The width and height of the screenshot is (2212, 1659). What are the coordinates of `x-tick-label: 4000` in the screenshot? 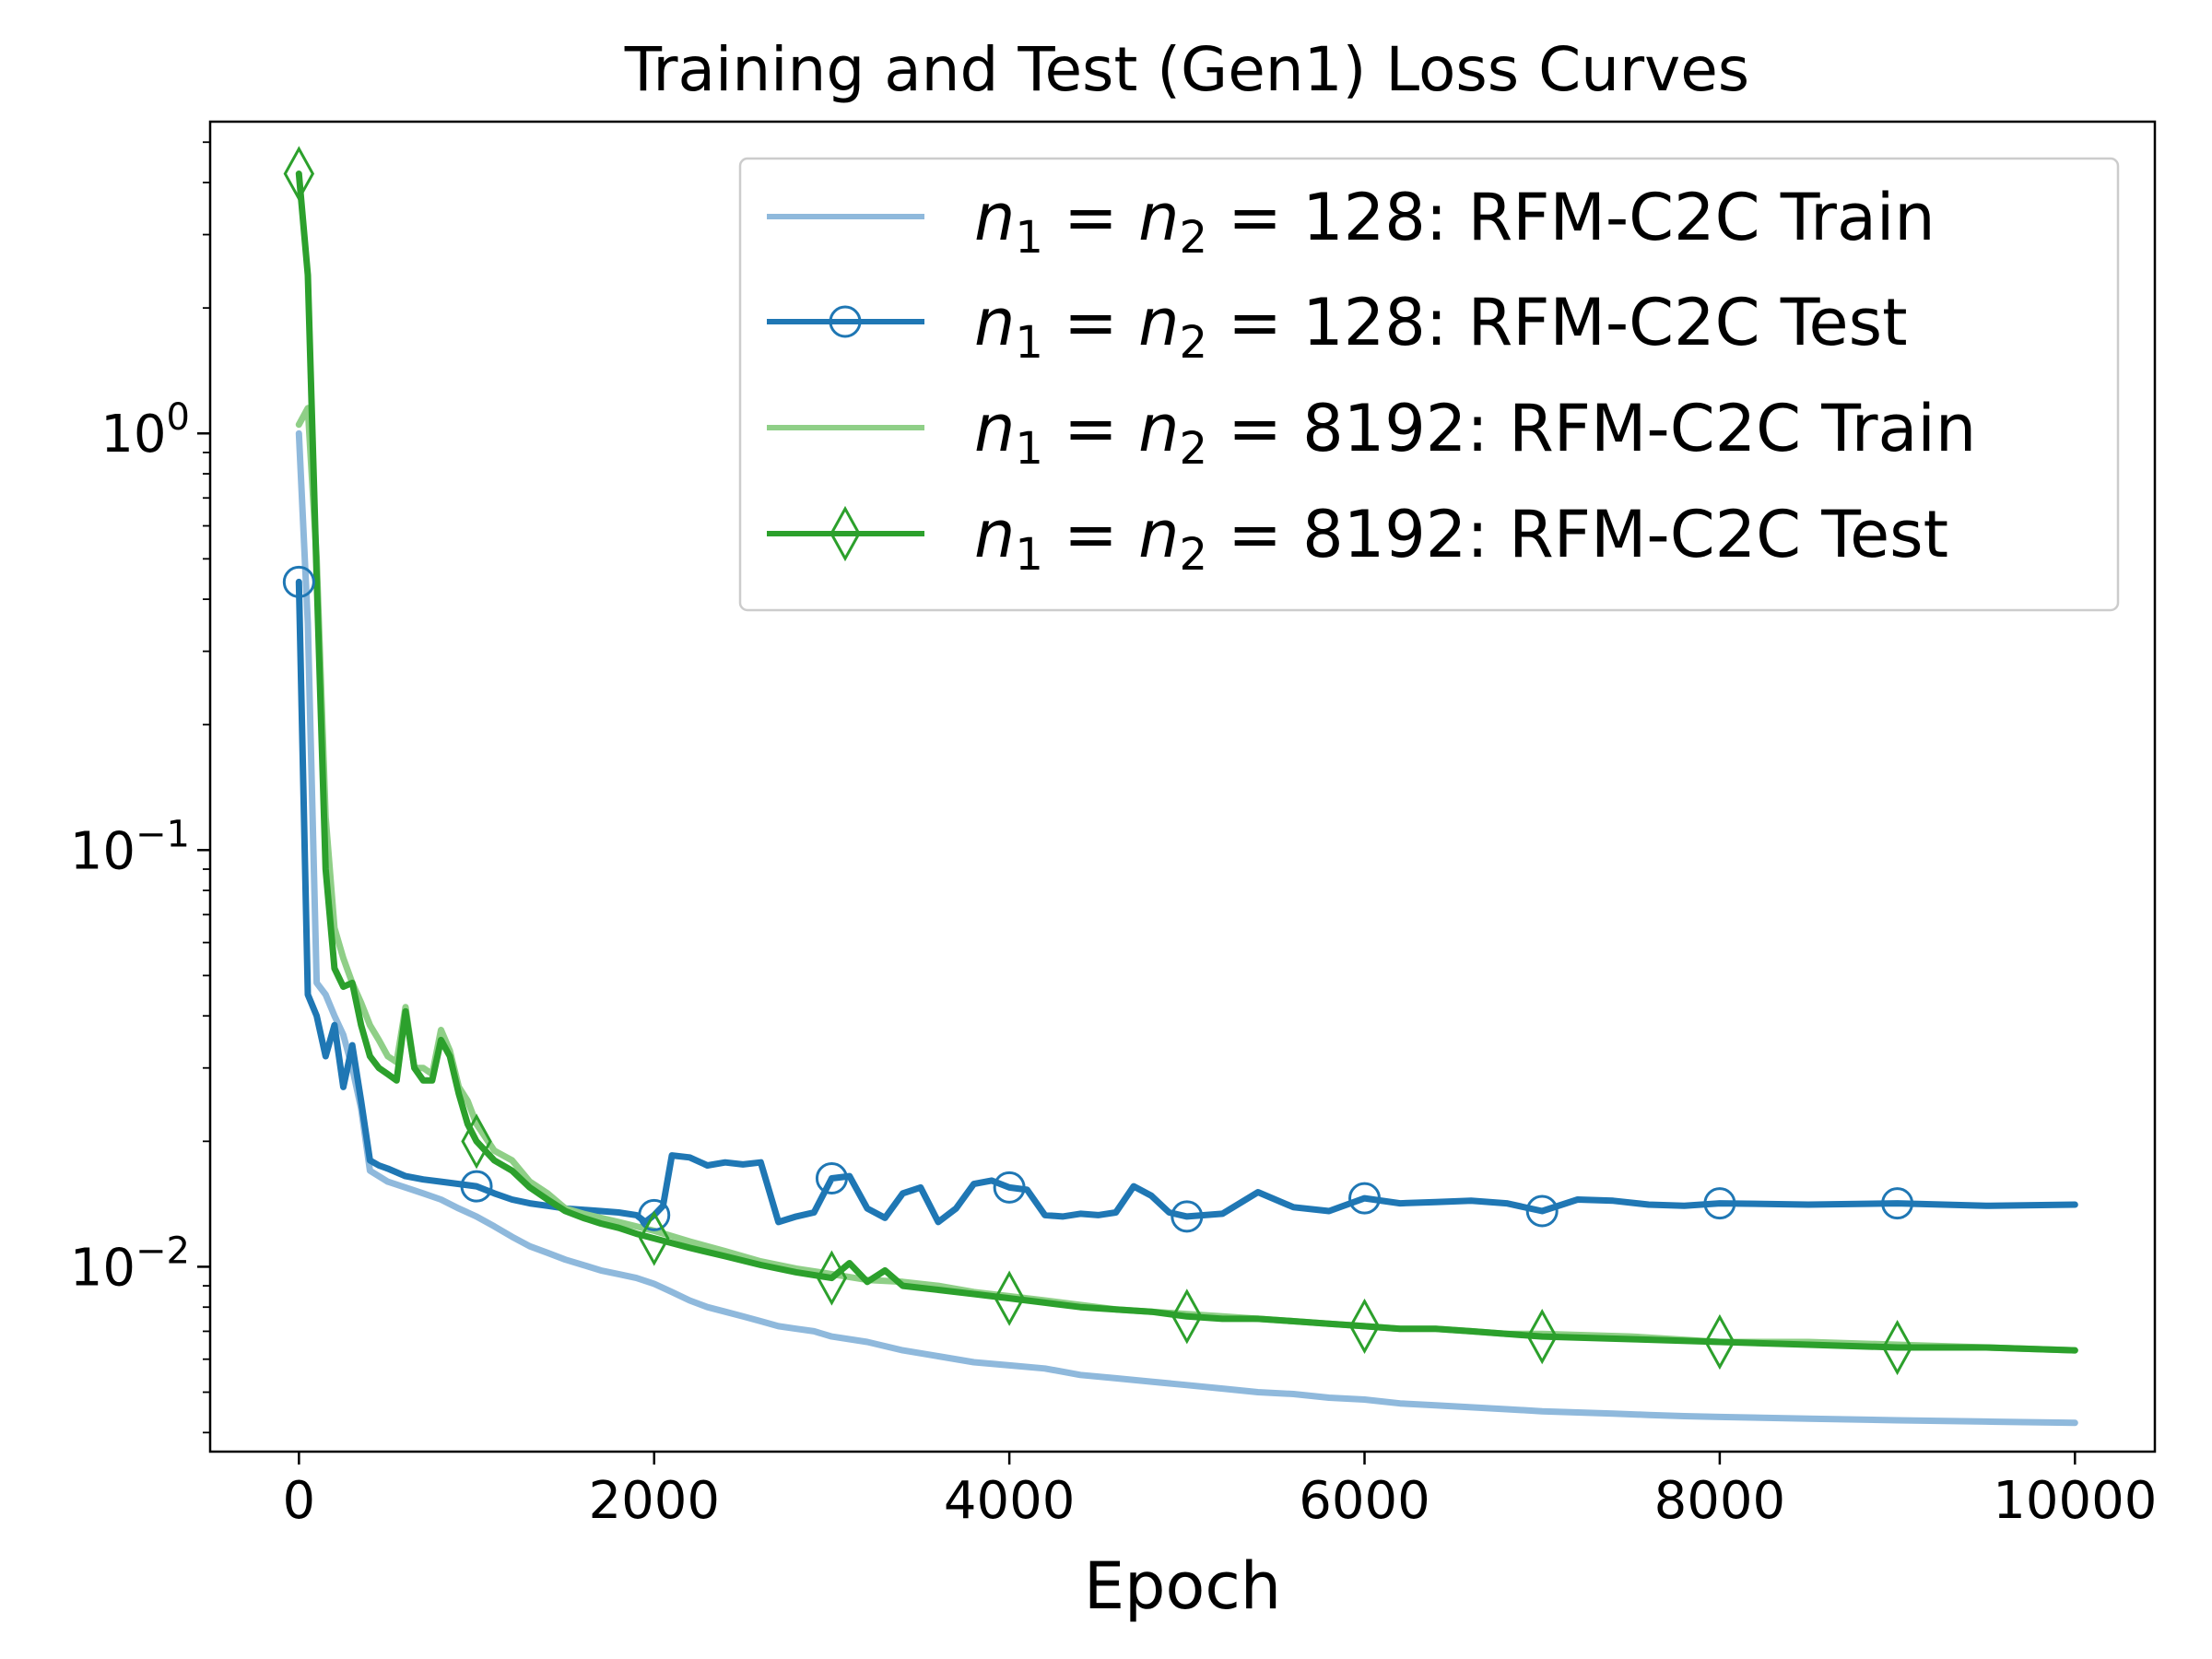 It's located at (1010, 1501).